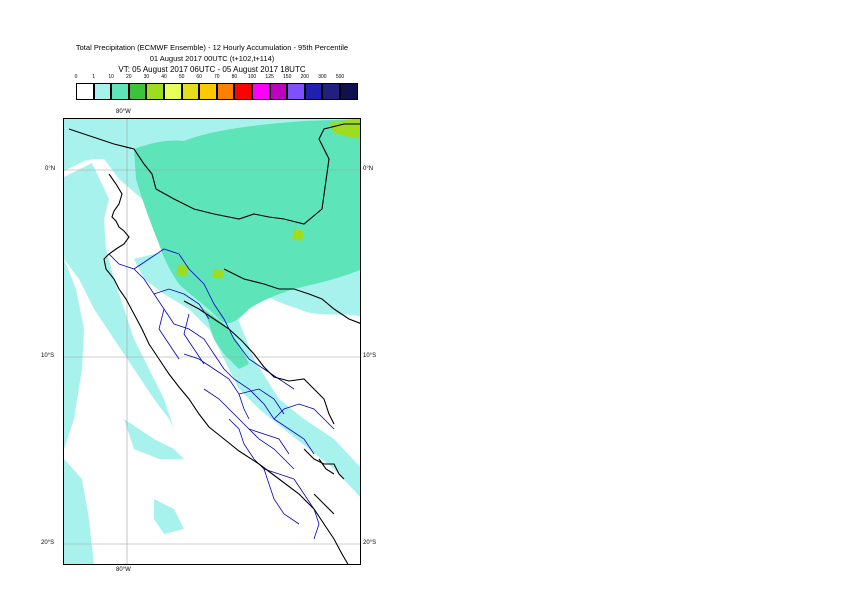  Describe the element at coordinates (111, 77) in the screenshot. I see `legend-tick-label: 10` at that location.